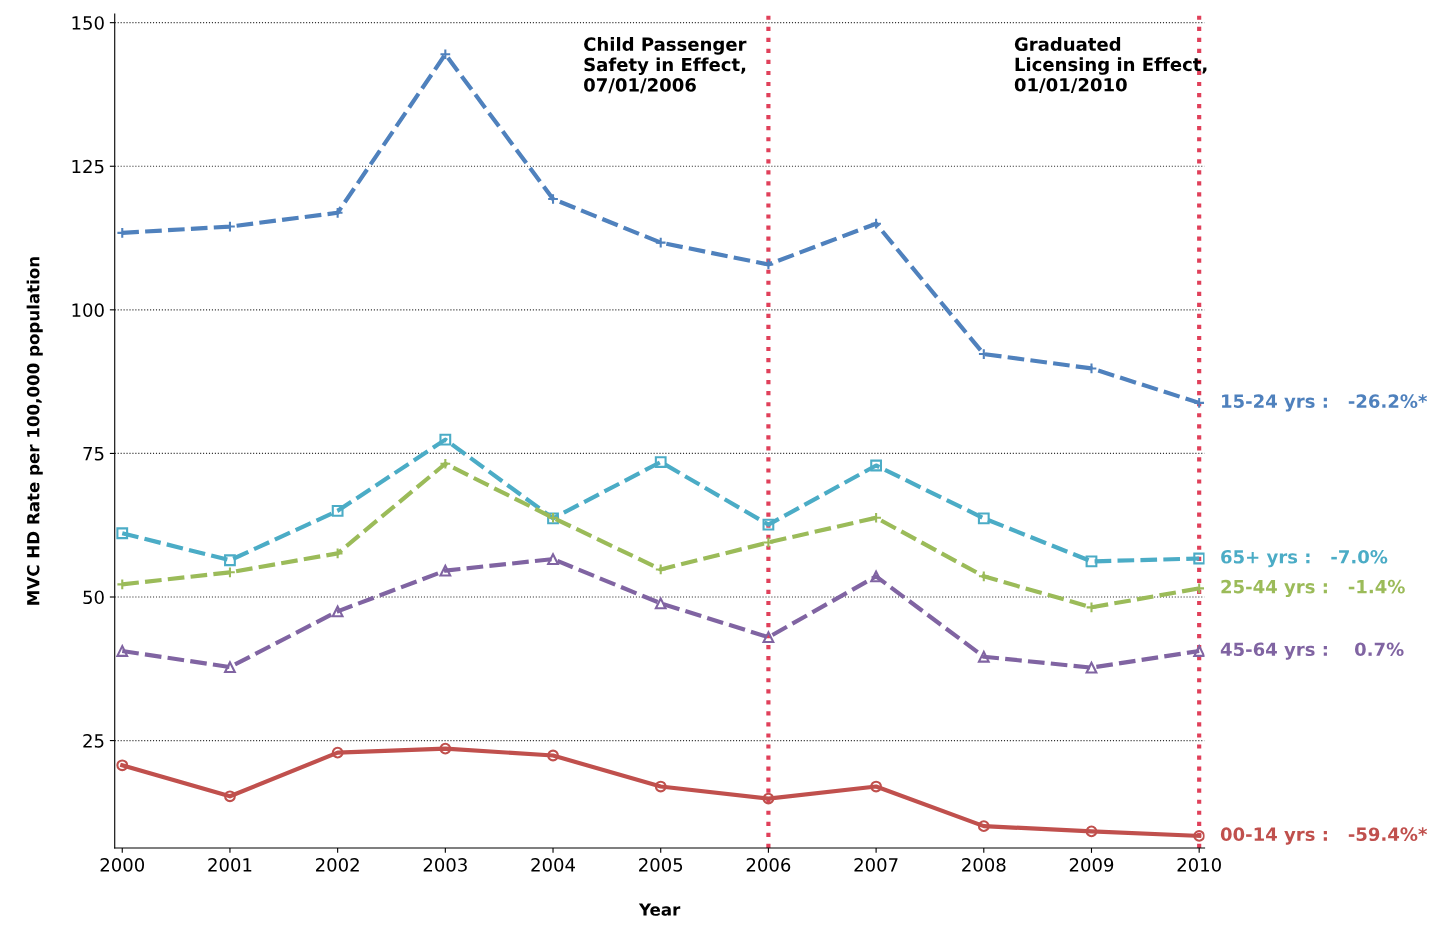  Describe the element at coordinates (34, 431) in the screenshot. I see `y-axis-title: MVC HD Rate per 100,000 population` at that location.